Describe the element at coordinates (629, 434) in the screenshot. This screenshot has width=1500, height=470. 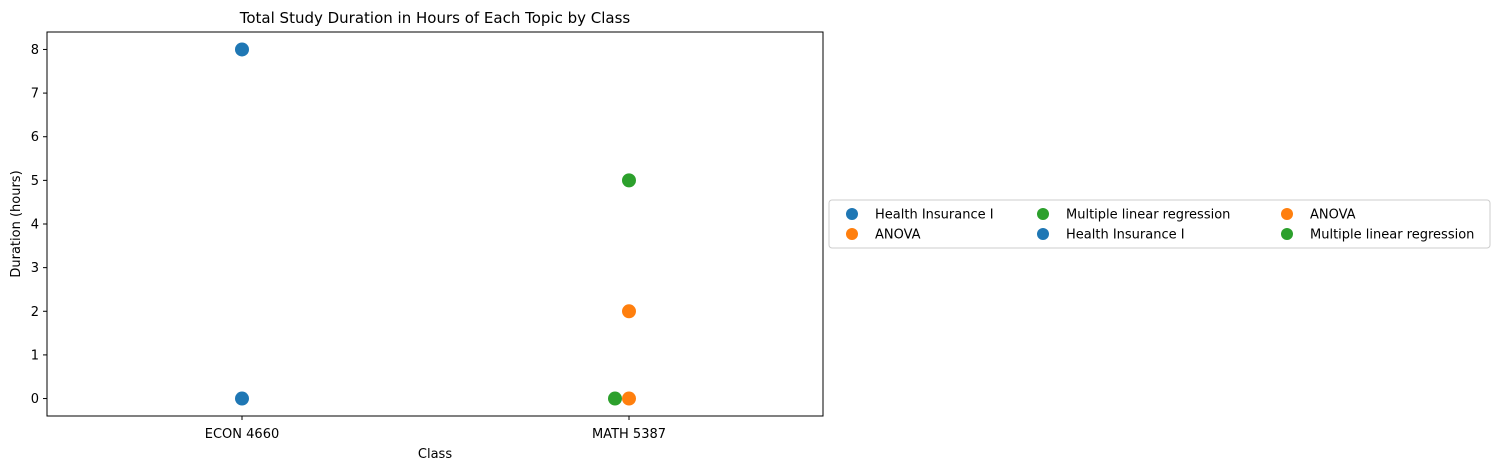
I see `x-tick-label: MATH 5387` at that location.